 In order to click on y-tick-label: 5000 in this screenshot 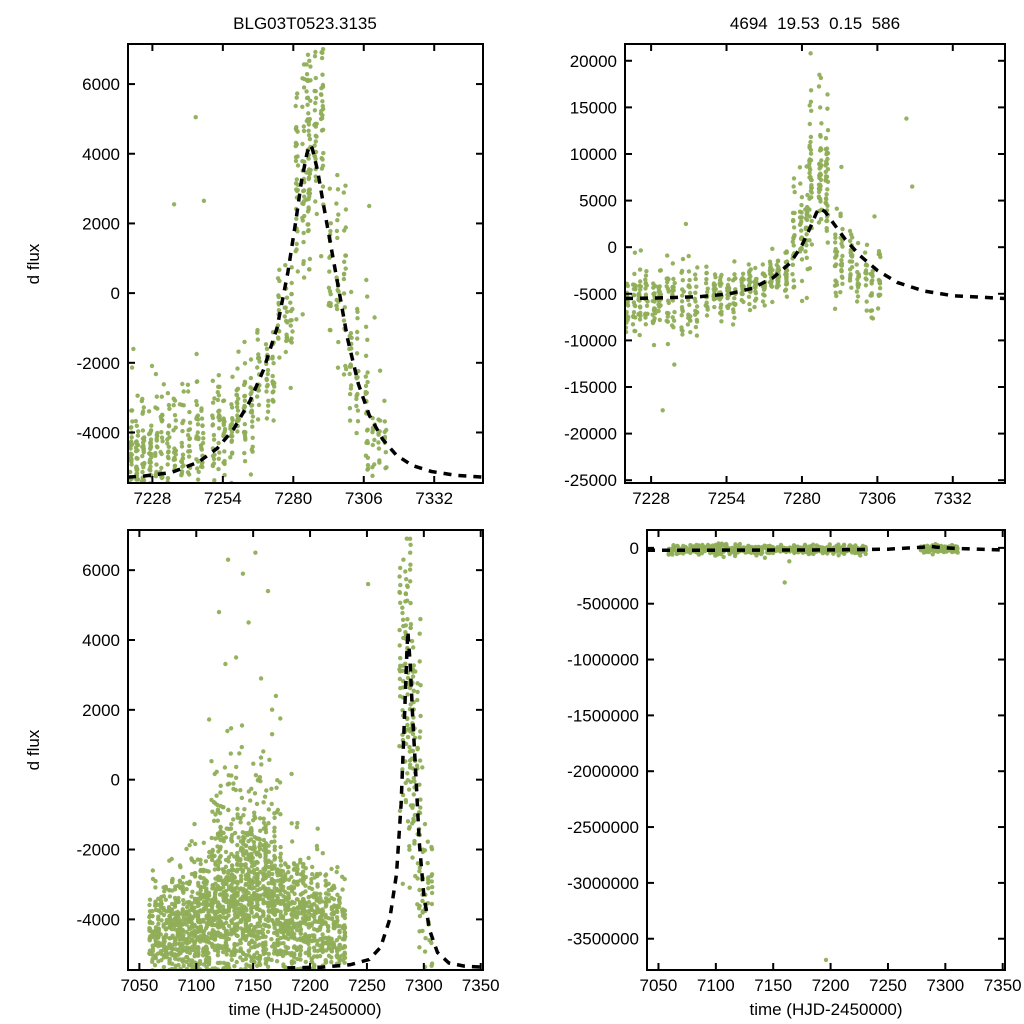, I will do `click(598, 201)`.